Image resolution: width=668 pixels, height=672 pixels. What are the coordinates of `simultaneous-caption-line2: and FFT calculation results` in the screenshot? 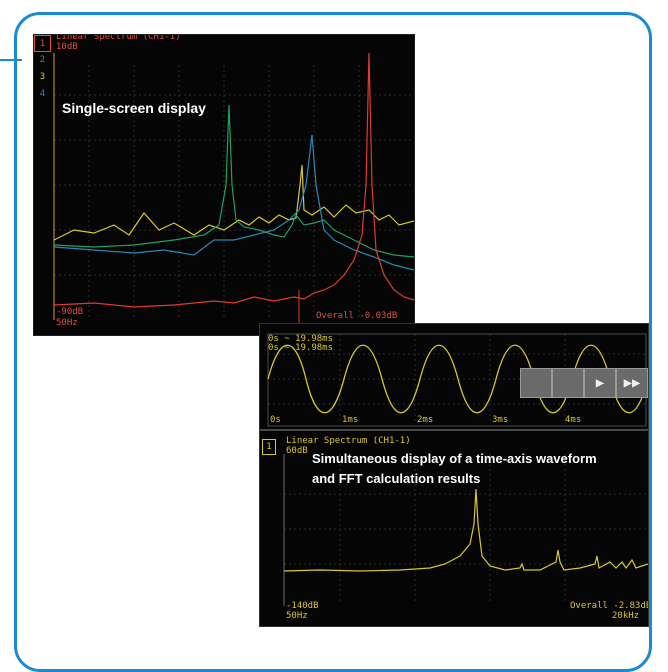 It's located at (396, 478).